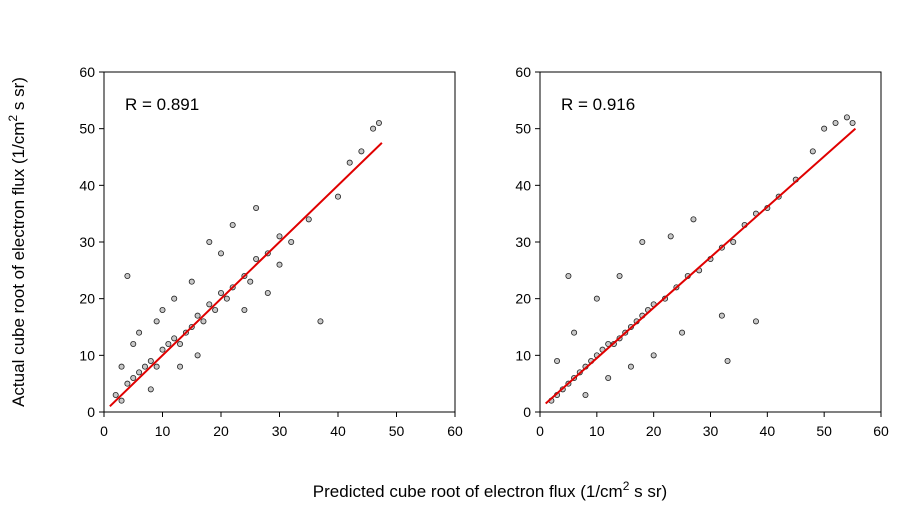 This screenshot has width=905, height=523. I want to click on label-part: Actual cube root of electron flux (1/cm, so click(18, 264).